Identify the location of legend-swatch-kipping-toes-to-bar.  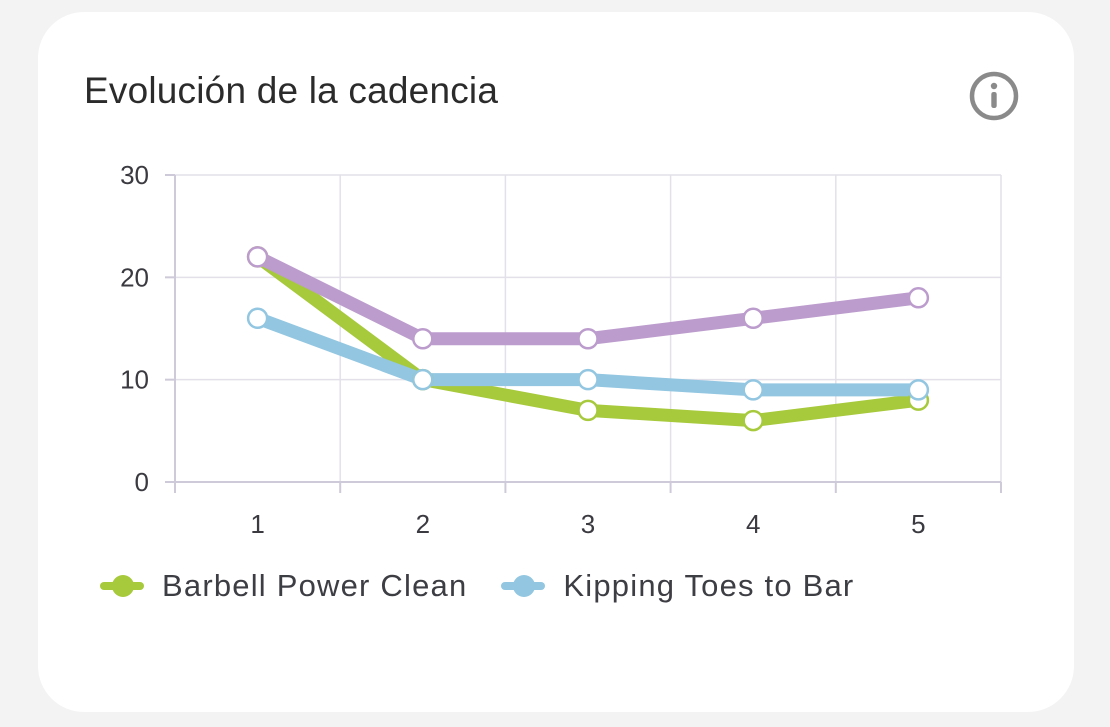
(523, 586).